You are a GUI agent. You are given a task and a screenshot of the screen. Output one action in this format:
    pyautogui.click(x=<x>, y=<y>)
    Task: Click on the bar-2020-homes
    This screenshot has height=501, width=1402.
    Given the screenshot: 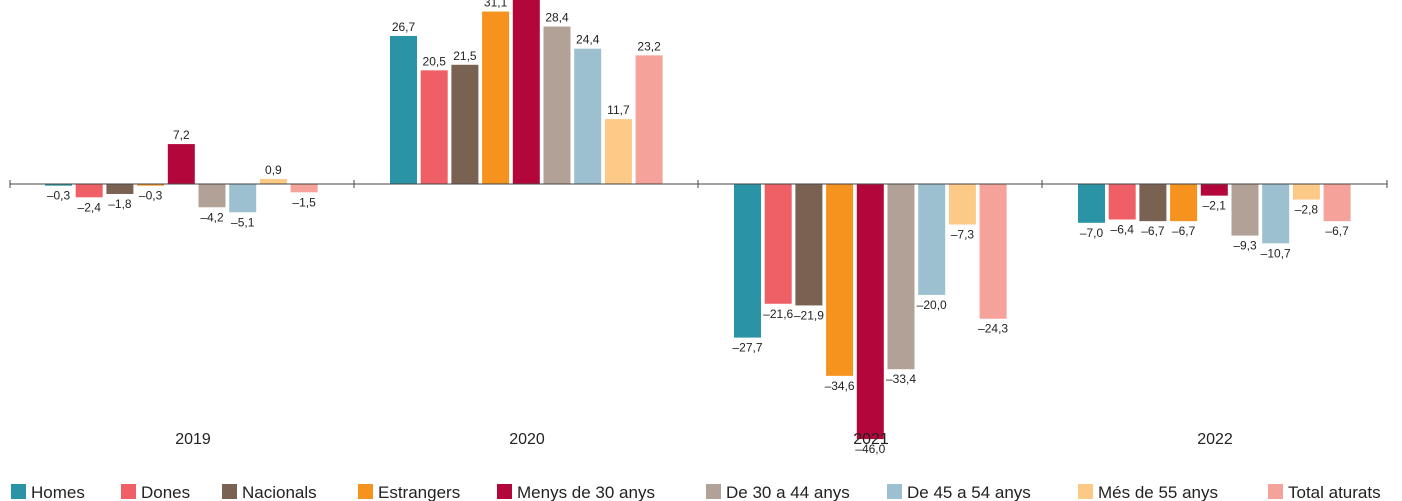 What is the action you would take?
    pyautogui.click(x=403, y=110)
    